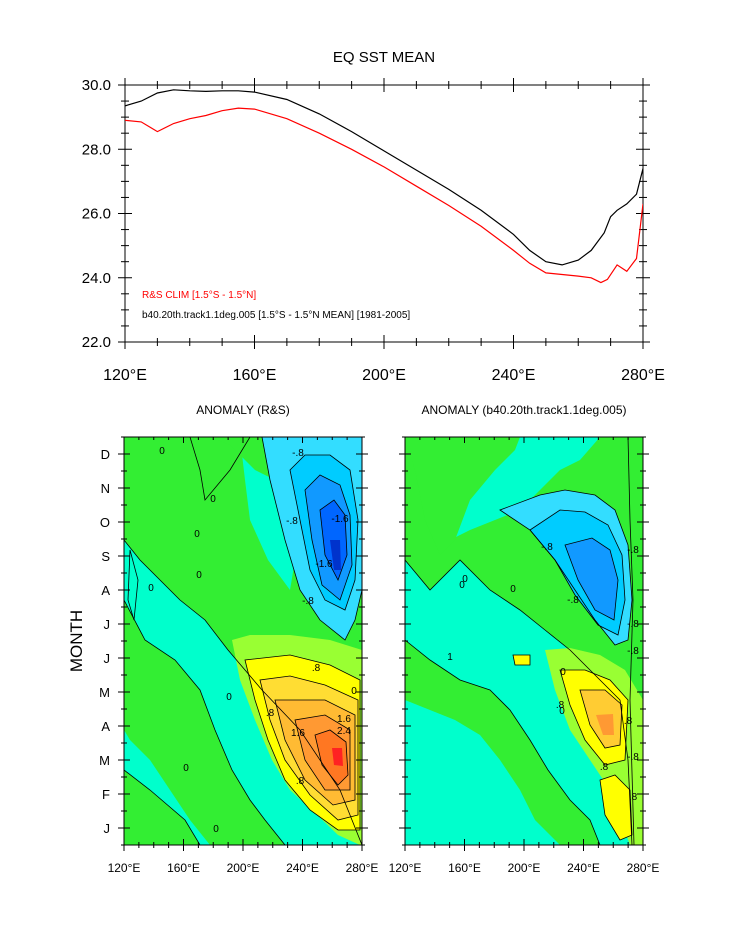  Describe the element at coordinates (105, 522) in the screenshot. I see `month-tick-label: O` at that location.